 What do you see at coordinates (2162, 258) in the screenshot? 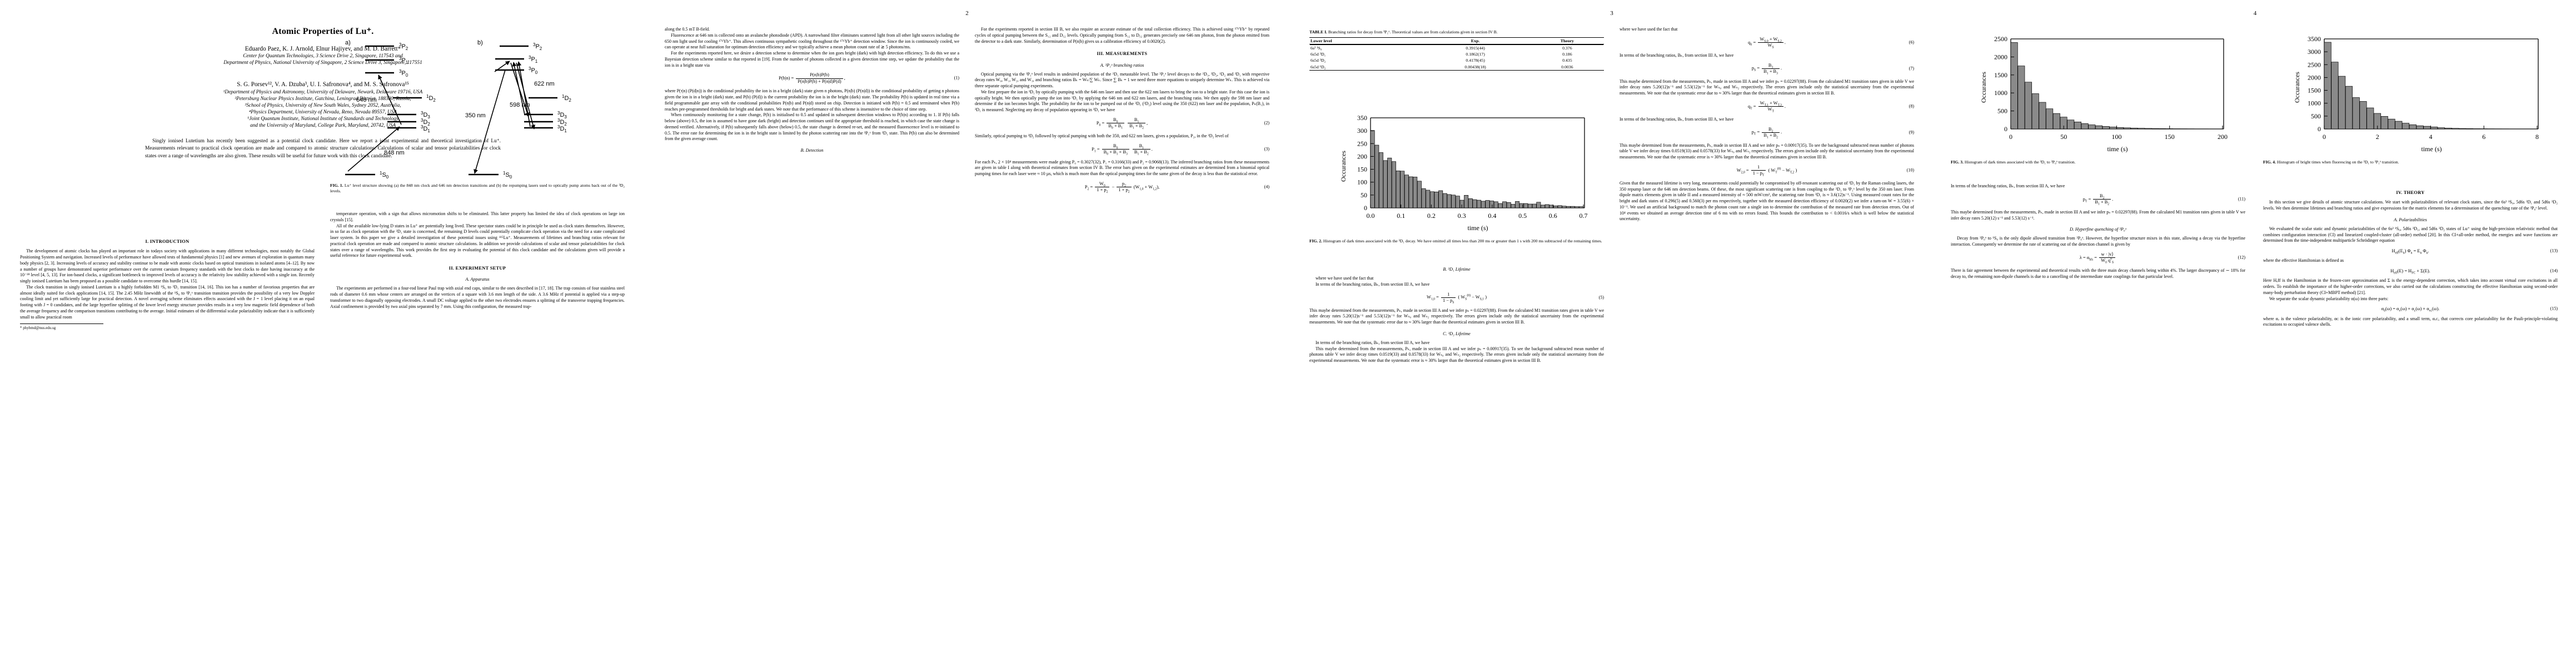
I see `equation-12: λ = αhfs = w · |v⟩ W0 q0S (12)` at bounding box center [2162, 258].